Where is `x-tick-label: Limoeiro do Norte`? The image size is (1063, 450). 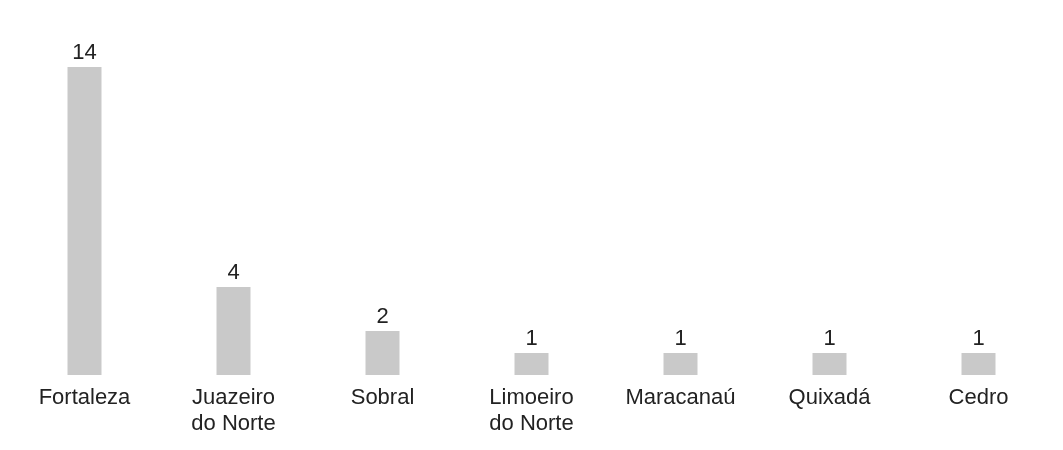
x-tick-label: Limoeiro do Norte is located at coordinates (531, 409).